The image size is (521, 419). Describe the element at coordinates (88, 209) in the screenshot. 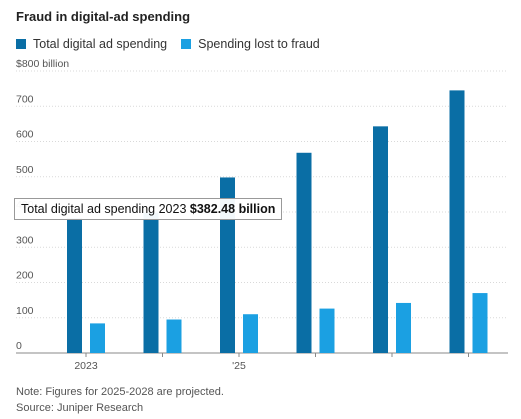

I see `tooltip-series: Total digital ad spending` at that location.